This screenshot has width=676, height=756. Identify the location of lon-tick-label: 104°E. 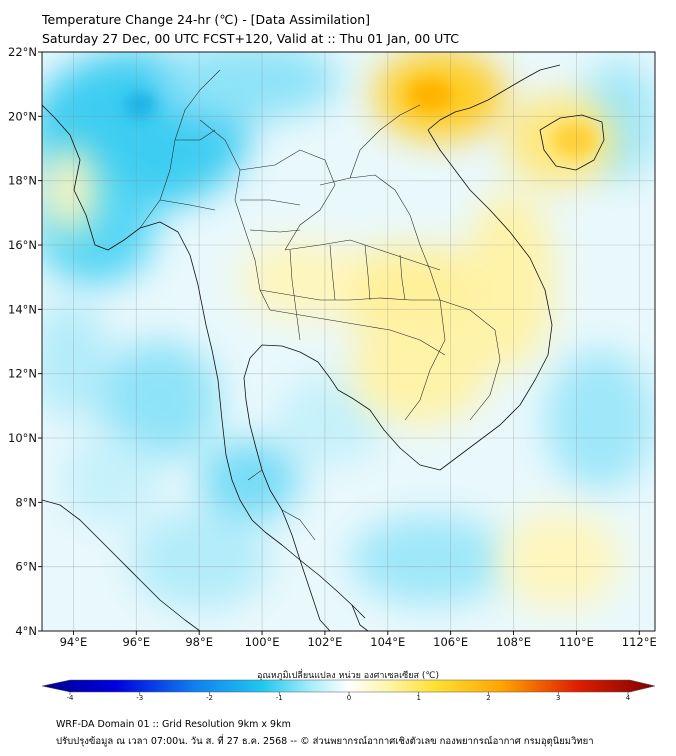
(387, 642).